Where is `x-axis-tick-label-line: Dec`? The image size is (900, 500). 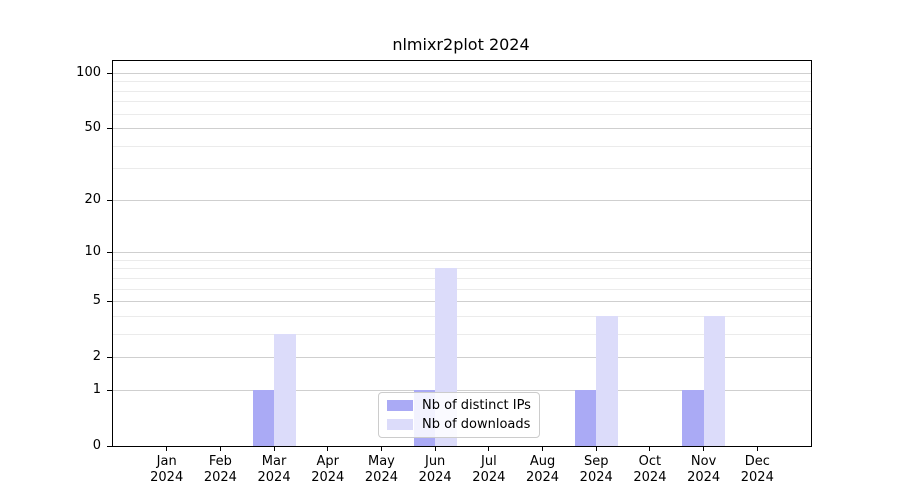
x-axis-tick-label-line: Dec is located at coordinates (757, 461).